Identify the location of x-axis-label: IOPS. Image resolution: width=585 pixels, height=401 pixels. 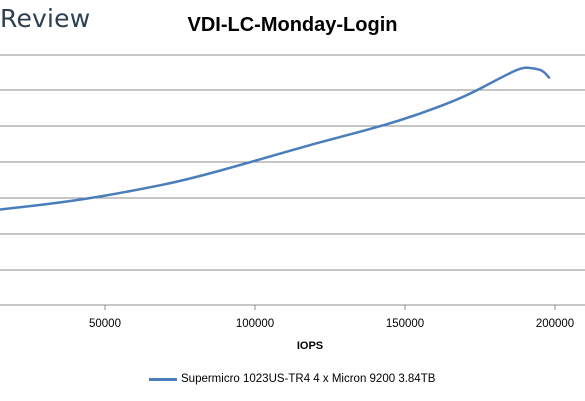
(310, 346).